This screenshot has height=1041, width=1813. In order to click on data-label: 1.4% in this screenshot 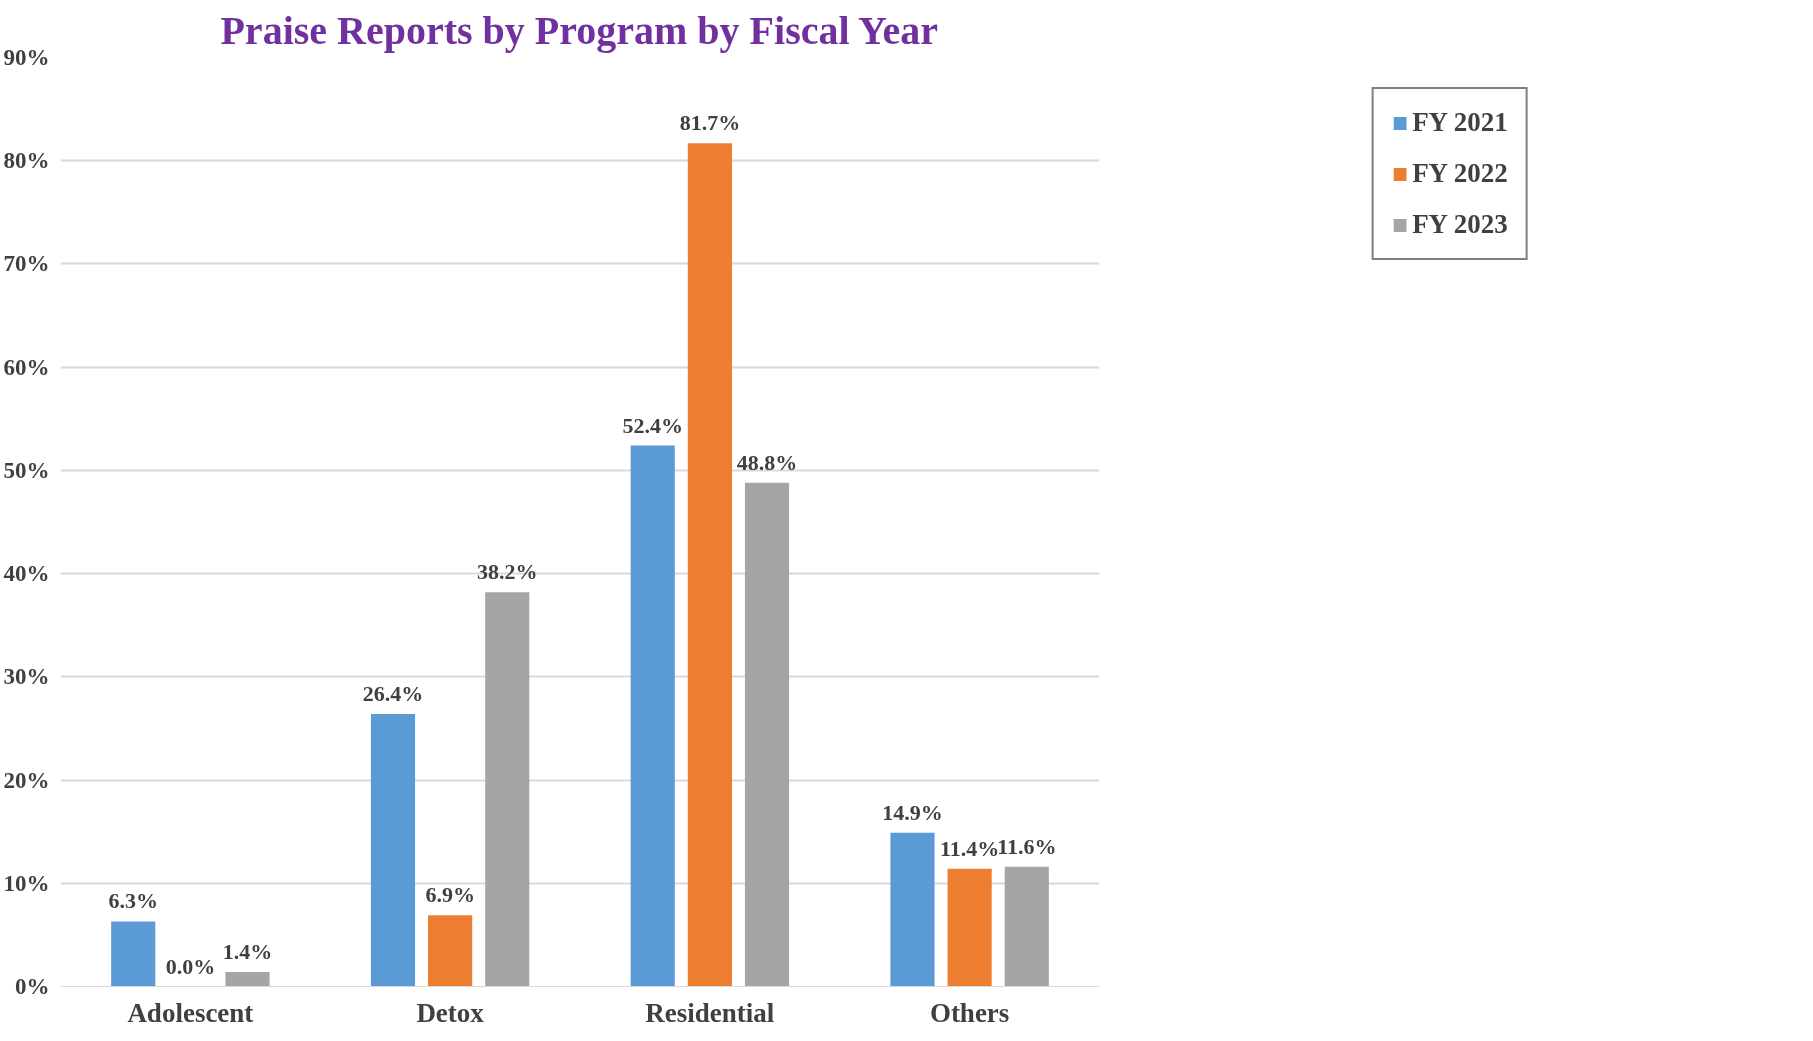, I will do `click(247, 952)`.